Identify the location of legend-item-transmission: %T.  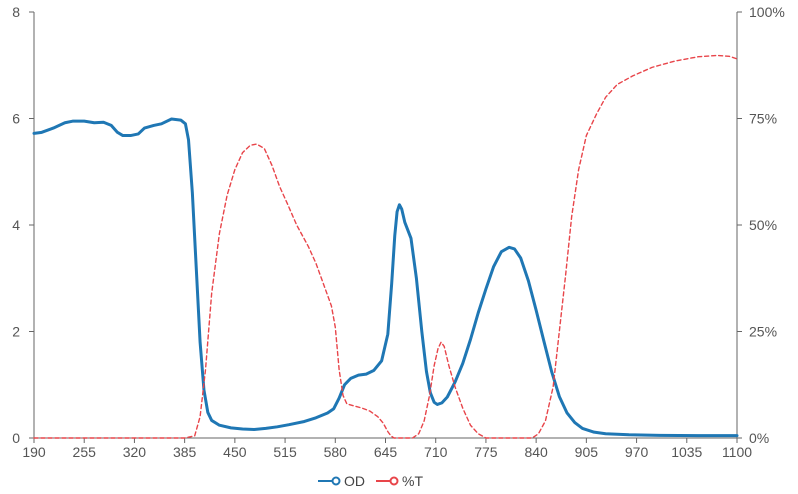
(399, 481).